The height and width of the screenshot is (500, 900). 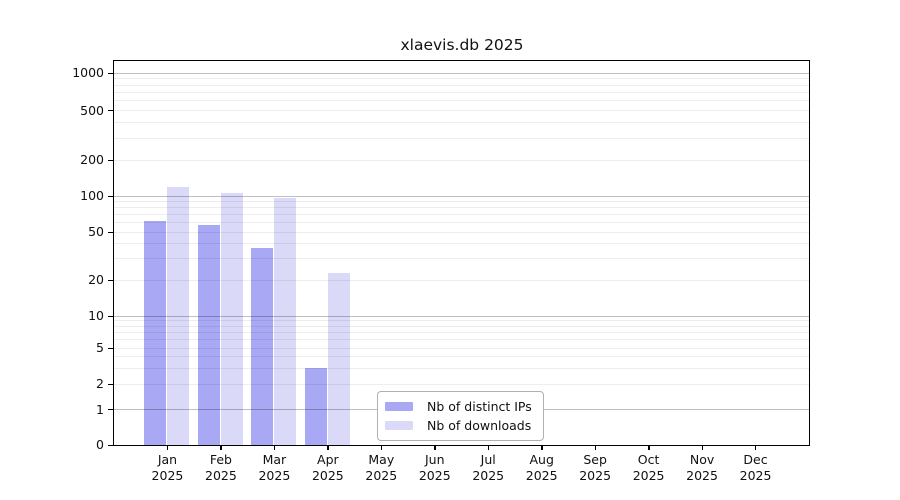 I want to click on y-tick-label: 20, so click(x=96, y=279).